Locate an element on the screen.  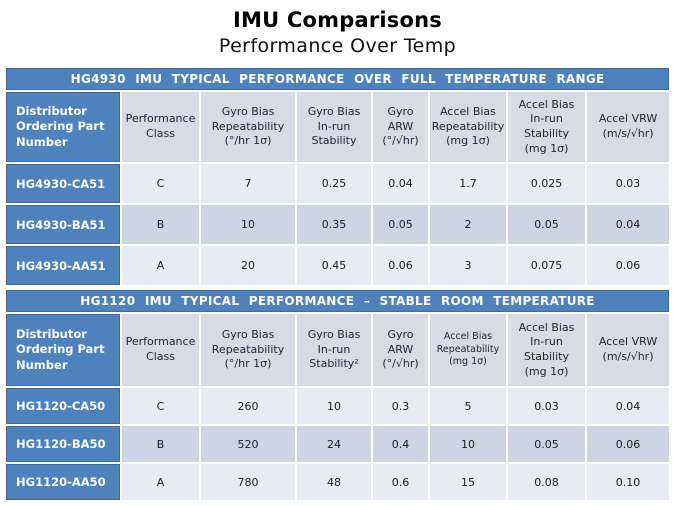
table-row: HG1120-CA50 C 260 10 0.3 5 0.03 0.04 is located at coordinates (338, 406).